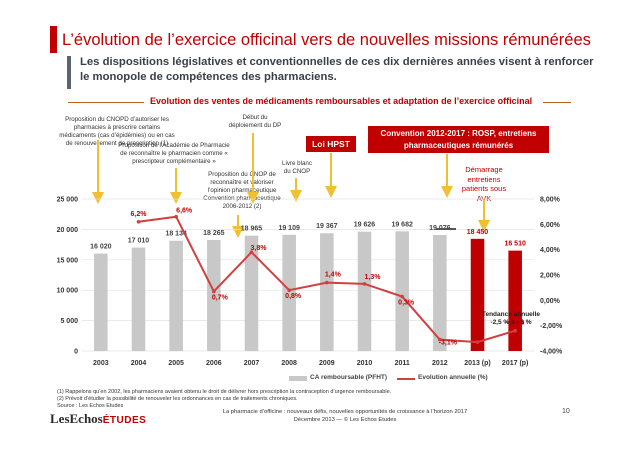 The image size is (638, 451). Describe the element at coordinates (252, 363) in the screenshot. I see `x-tick-label: 2007` at that location.